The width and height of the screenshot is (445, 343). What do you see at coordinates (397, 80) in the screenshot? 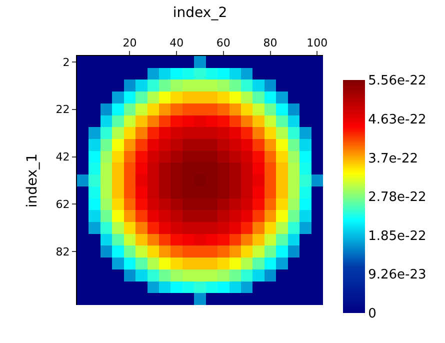
I see `color-bar-label: 5.56e-22` at bounding box center [397, 80].